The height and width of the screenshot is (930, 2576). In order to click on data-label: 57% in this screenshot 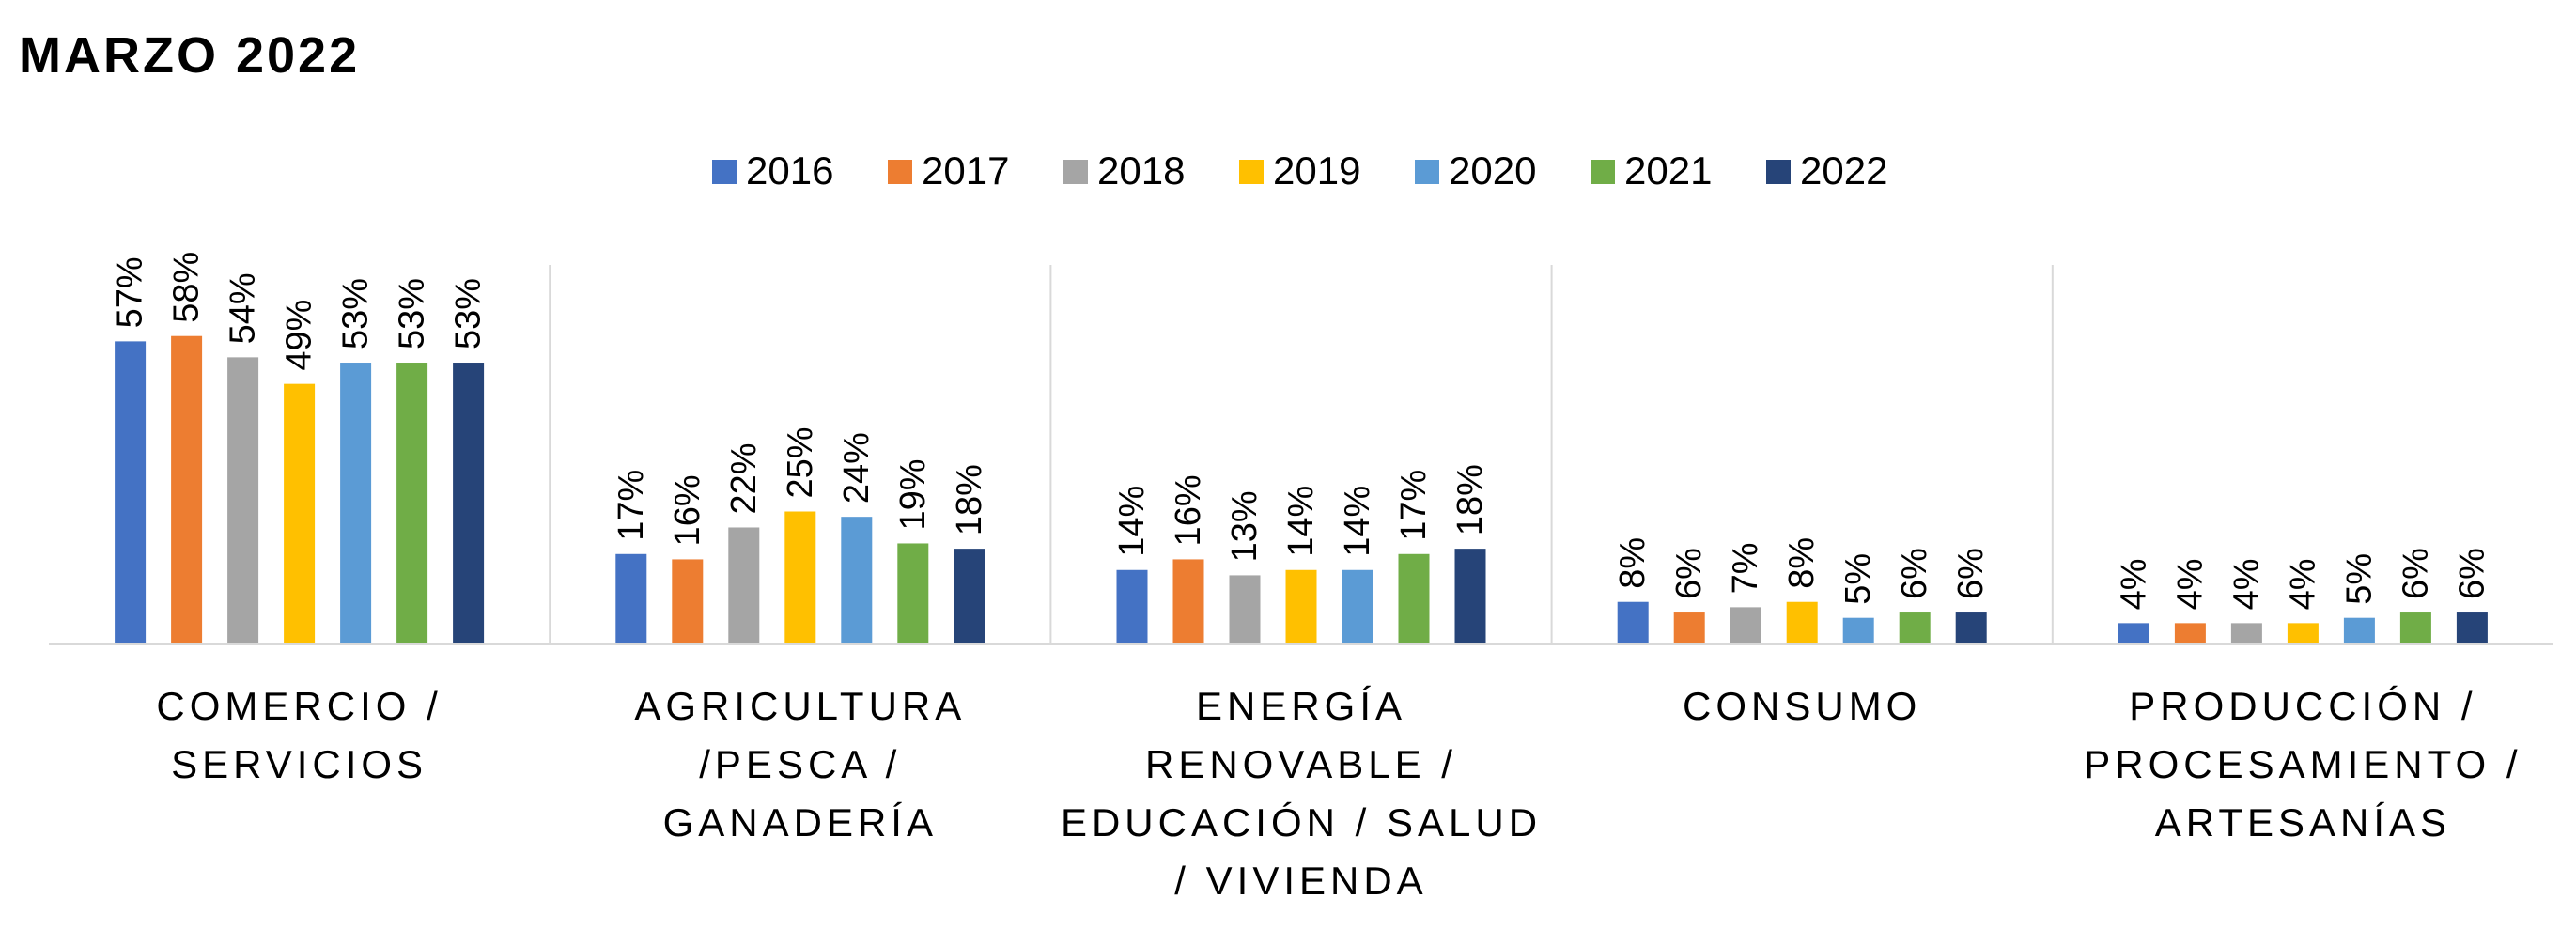, I will do `click(130, 292)`.